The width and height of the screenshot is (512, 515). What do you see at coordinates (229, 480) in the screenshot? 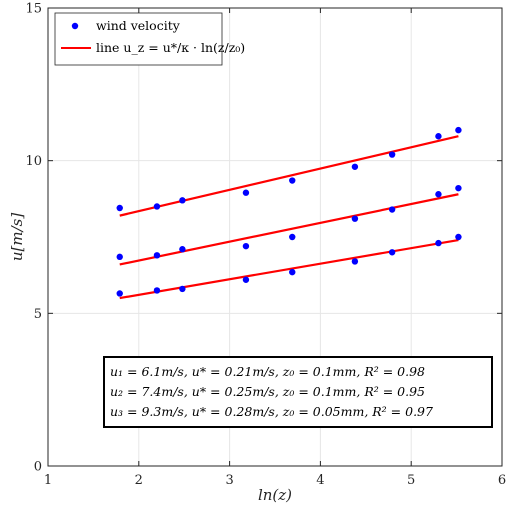
I see `x-tick-label: 3` at bounding box center [229, 480].